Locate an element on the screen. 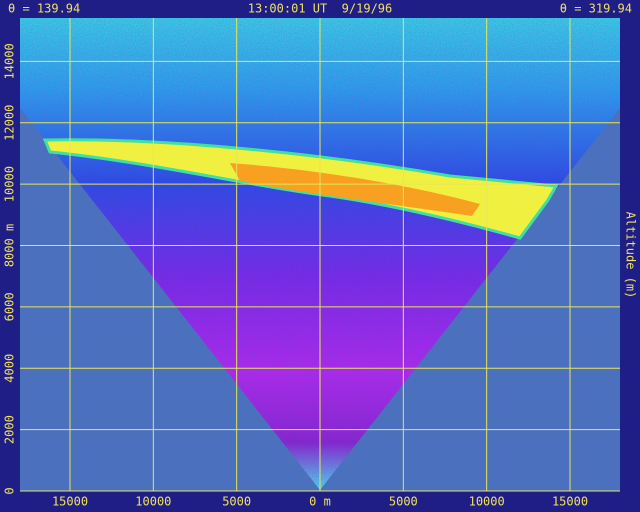 The height and width of the screenshot is (512, 640). theta-left: θ = 139.94 is located at coordinates (44, 9).